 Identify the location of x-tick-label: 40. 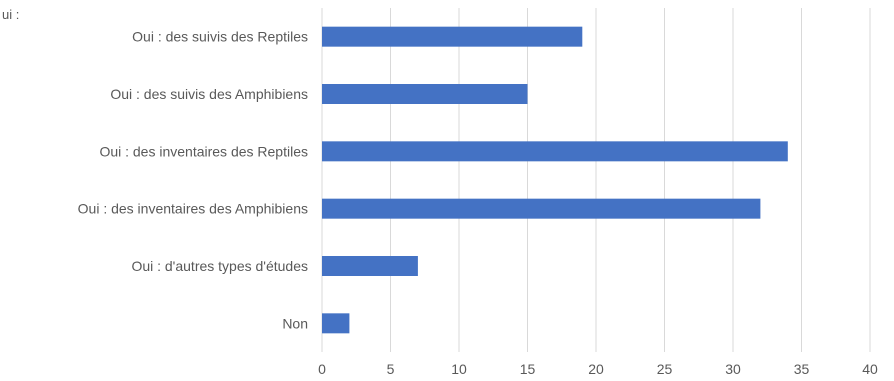
(870, 369).